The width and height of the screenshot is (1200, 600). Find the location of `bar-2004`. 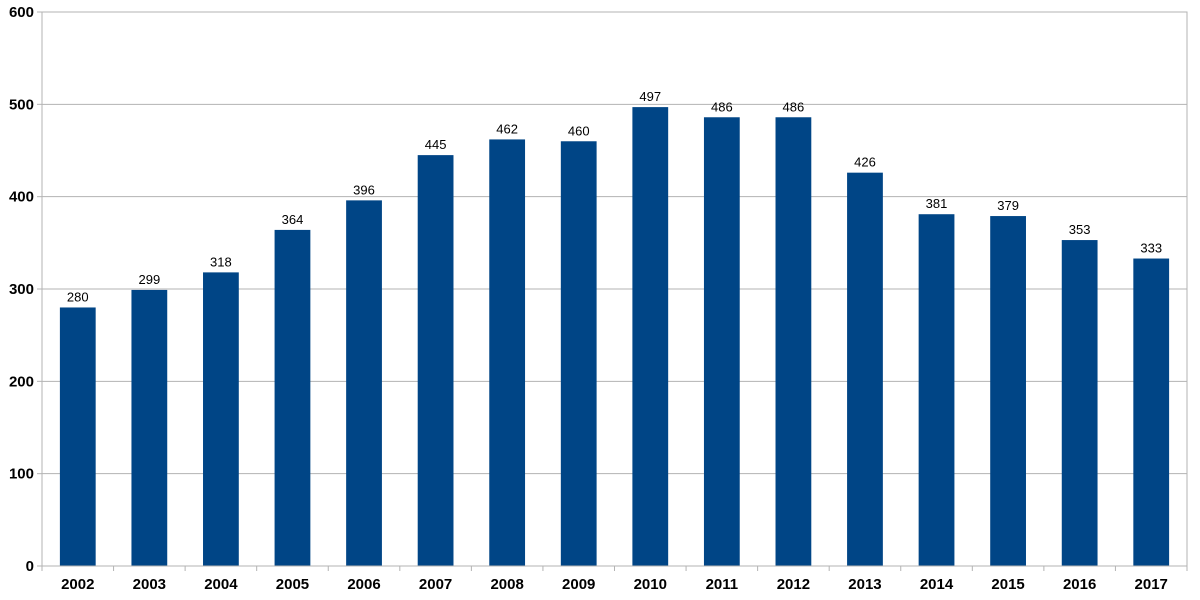

bar-2004 is located at coordinates (221, 419).